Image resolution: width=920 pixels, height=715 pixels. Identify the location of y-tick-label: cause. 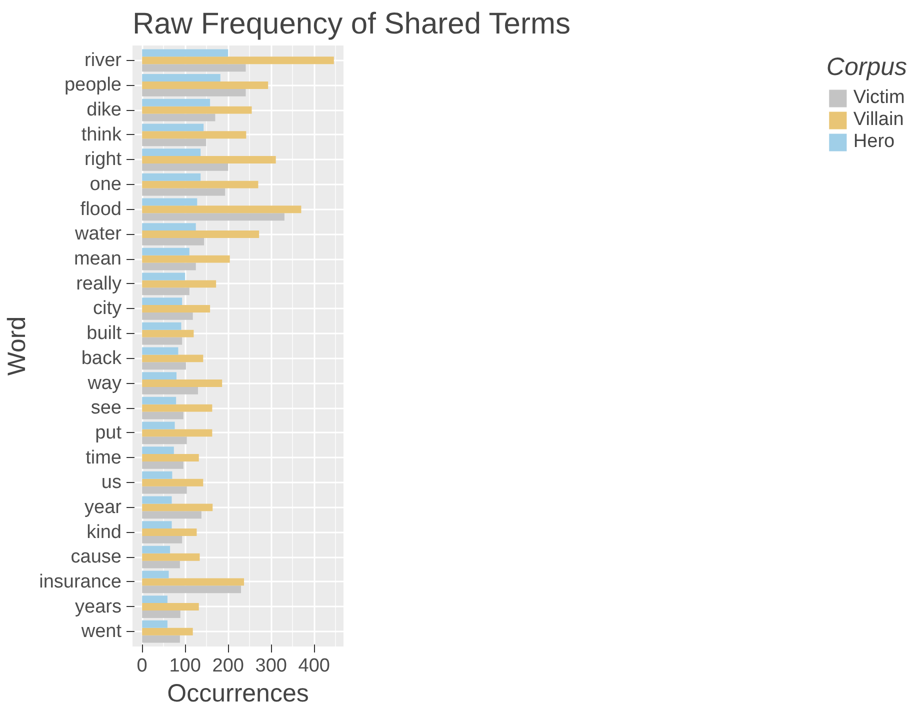
(96, 557).